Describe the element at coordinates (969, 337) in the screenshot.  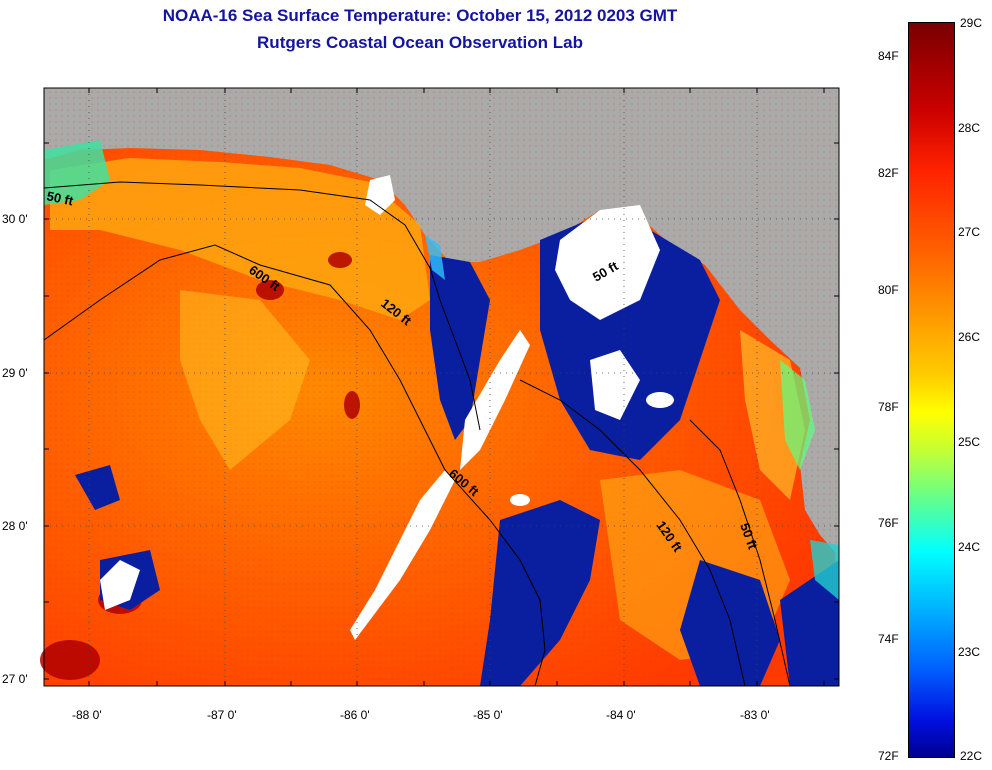
I see `colorbar-c-label: 26C` at that location.